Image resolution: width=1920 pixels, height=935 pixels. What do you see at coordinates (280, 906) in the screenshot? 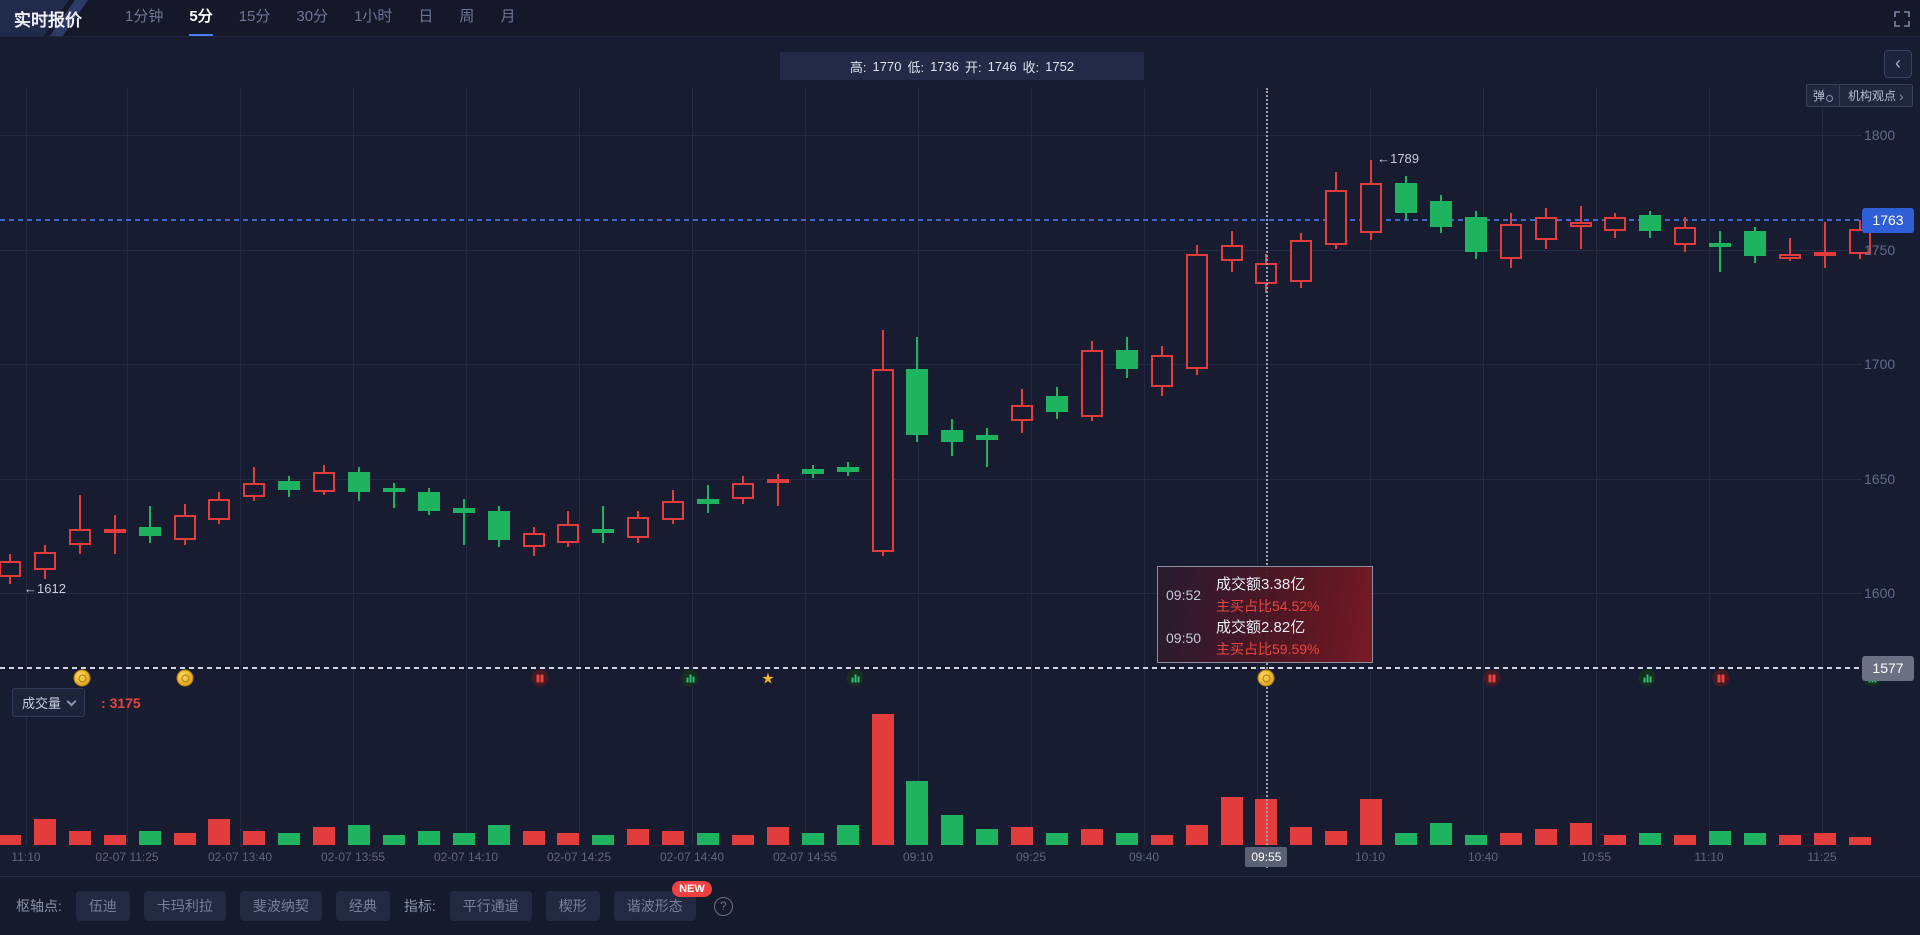
I see `pivot-button-斐波纳契: 斐波纳契` at bounding box center [280, 906].